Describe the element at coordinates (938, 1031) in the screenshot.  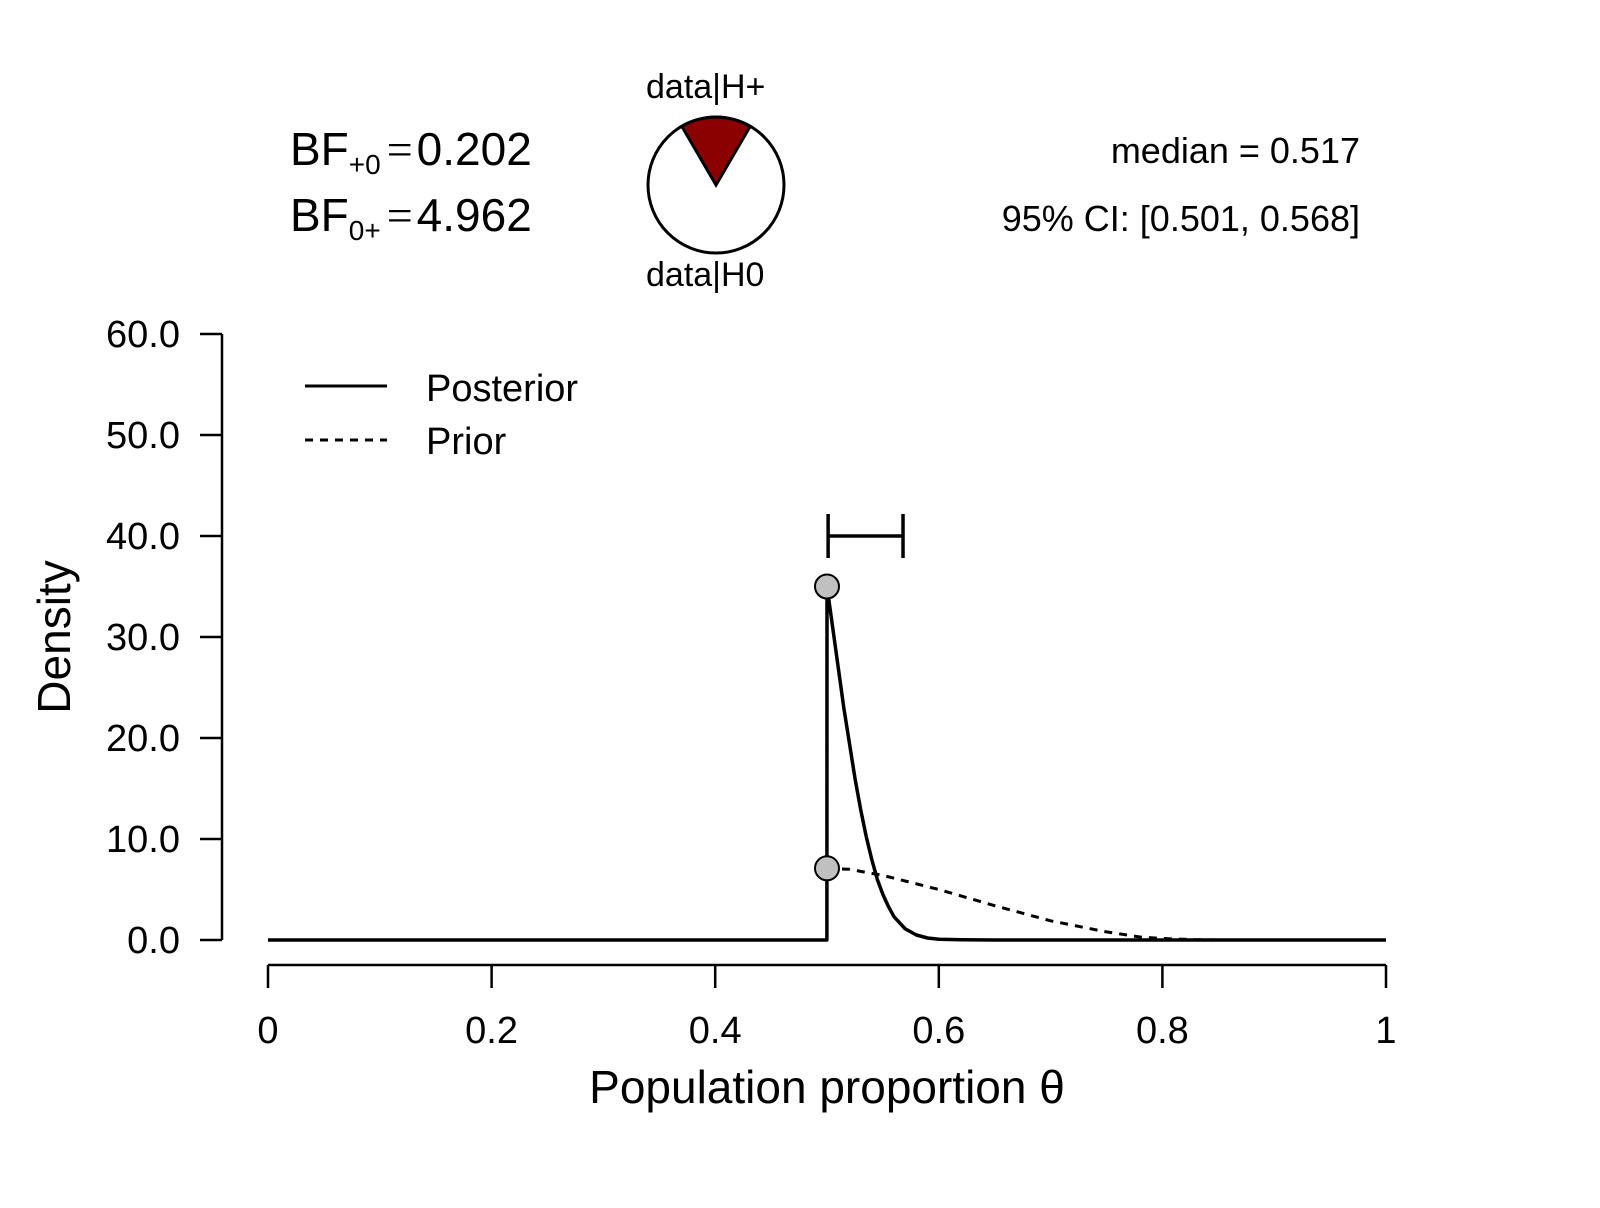
I see `x-tick-label: 0.6` at that location.